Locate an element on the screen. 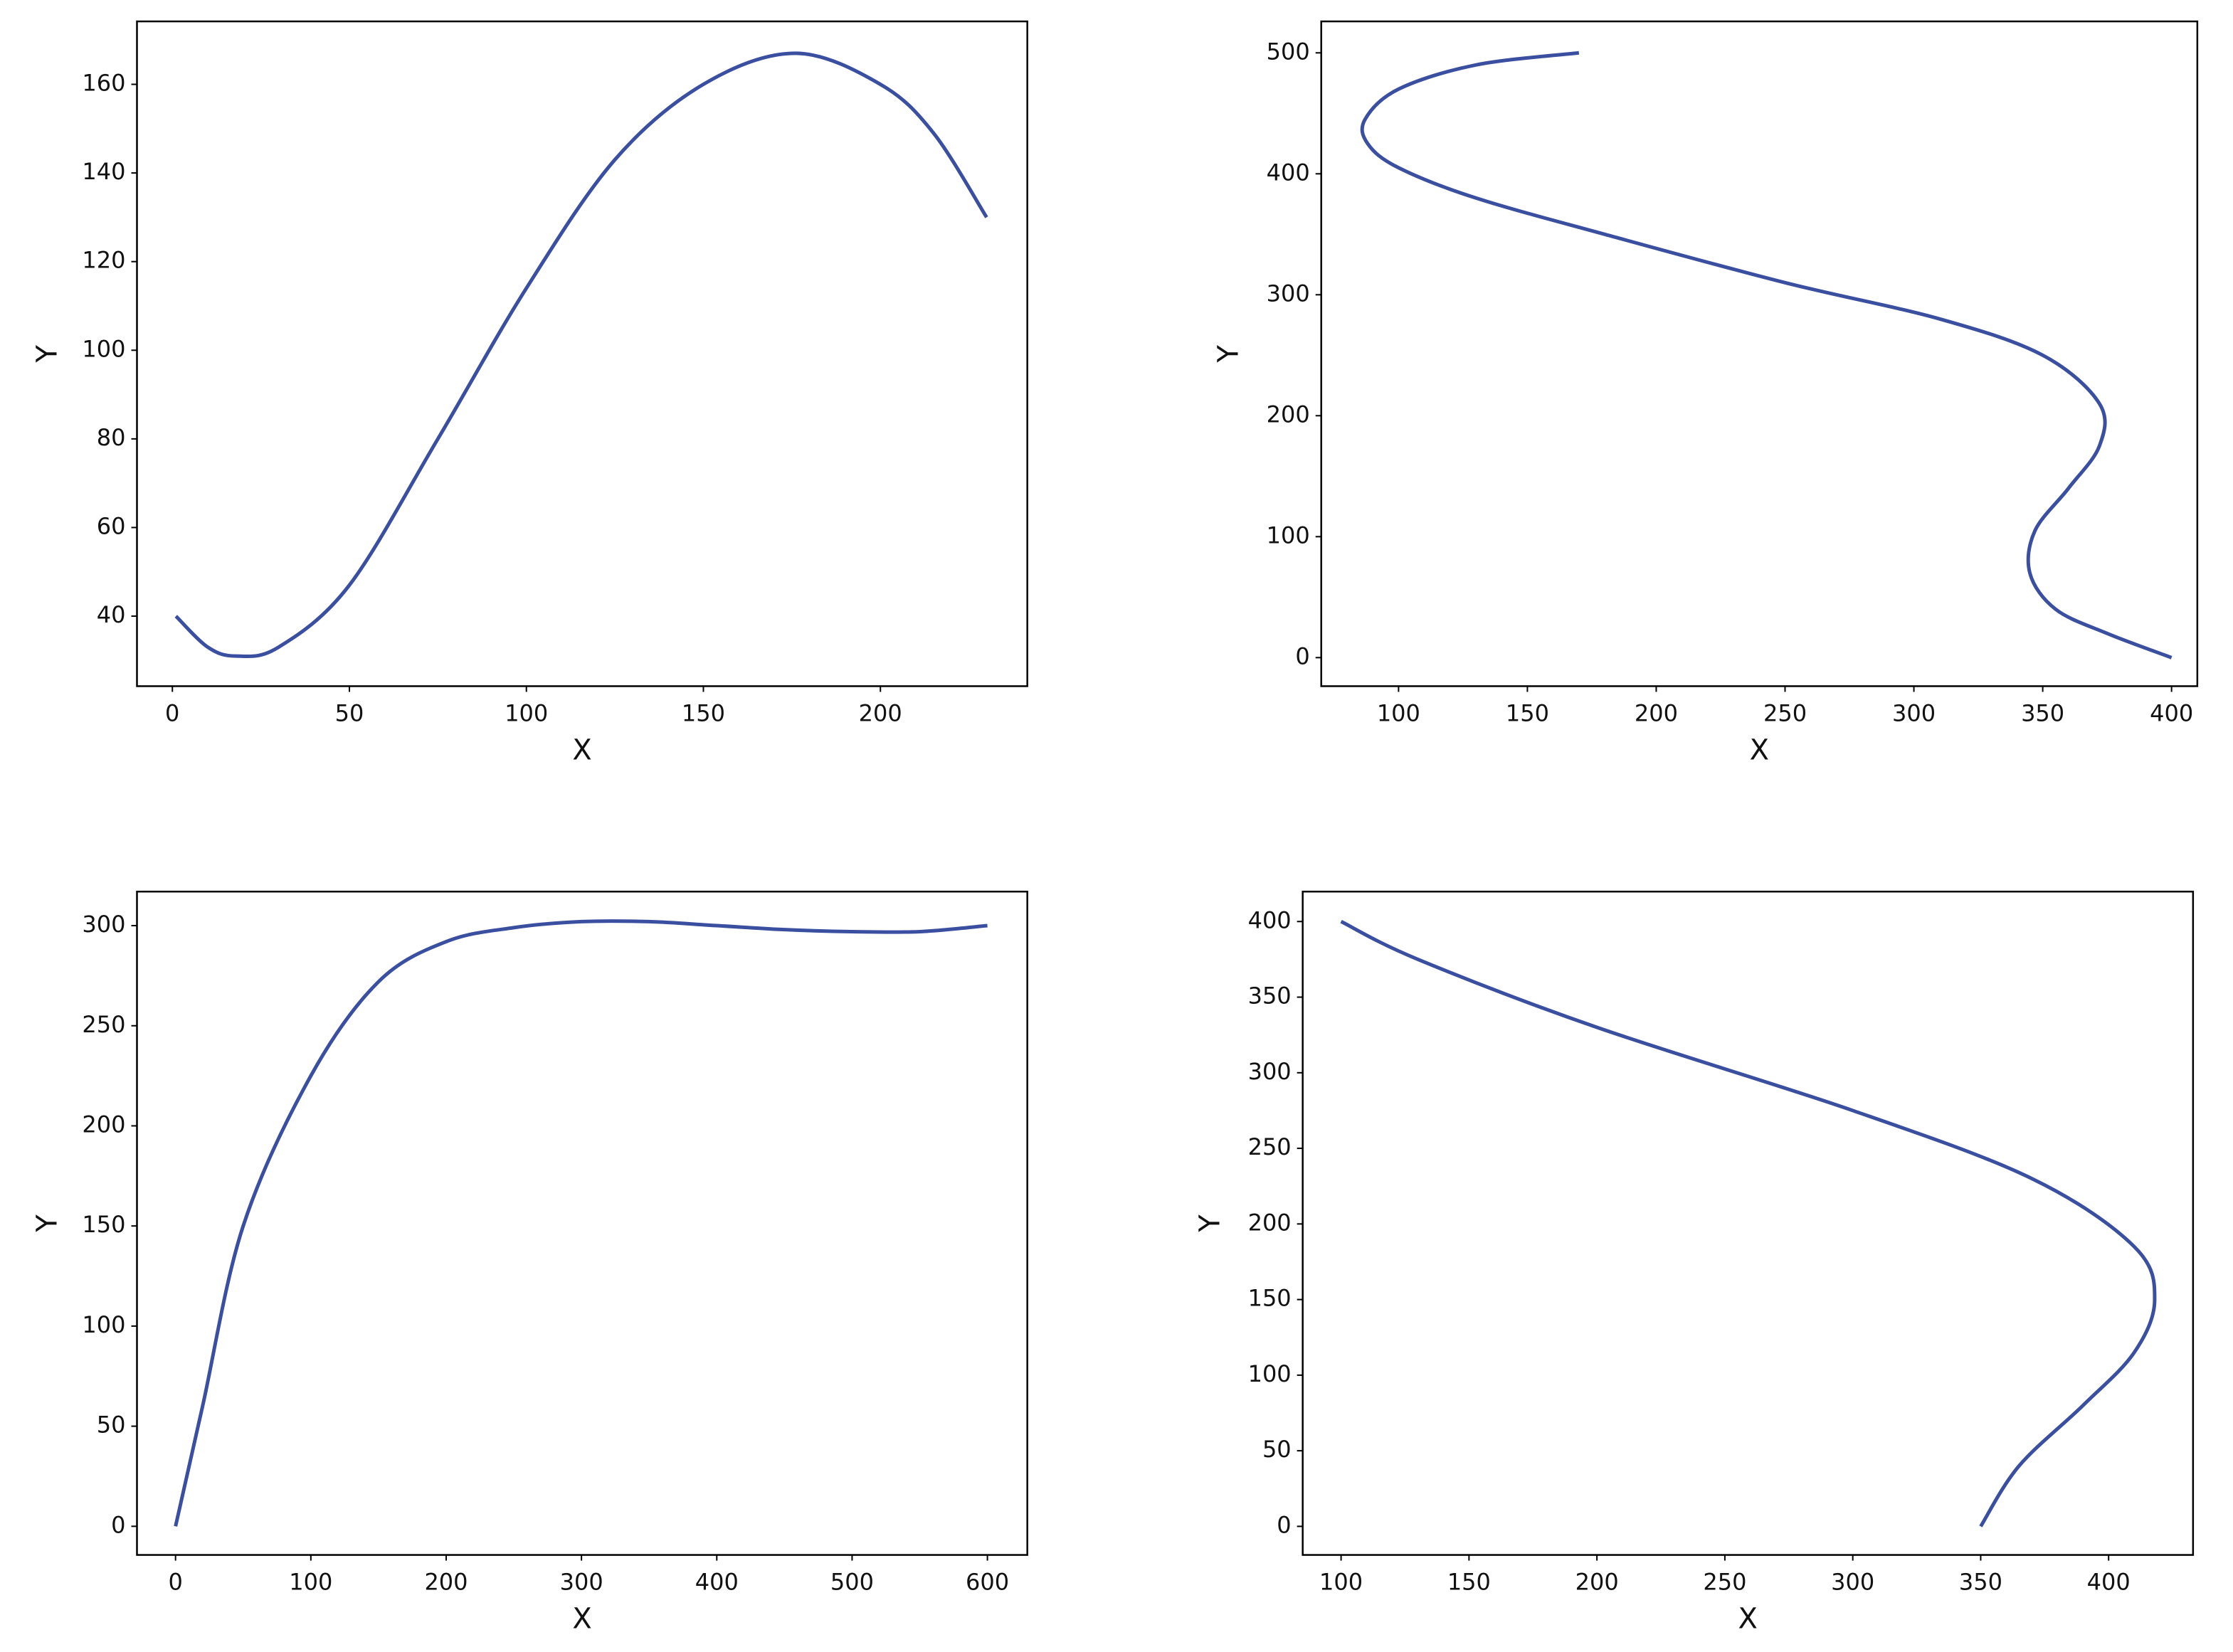 The width and height of the screenshot is (2233, 1652). y-tick-label: 140 is located at coordinates (104, 171).